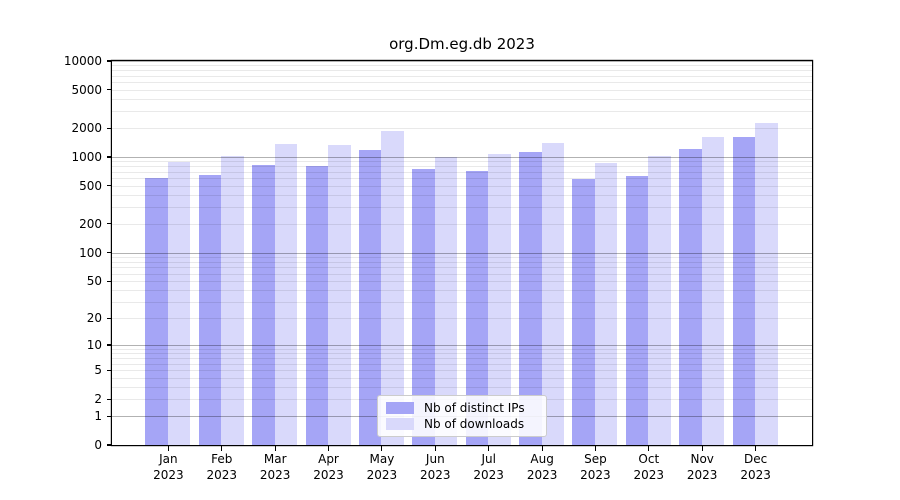 Image resolution: width=900 pixels, height=500 pixels. I want to click on x-tick-label-jul: Jul 2023, so click(489, 467).